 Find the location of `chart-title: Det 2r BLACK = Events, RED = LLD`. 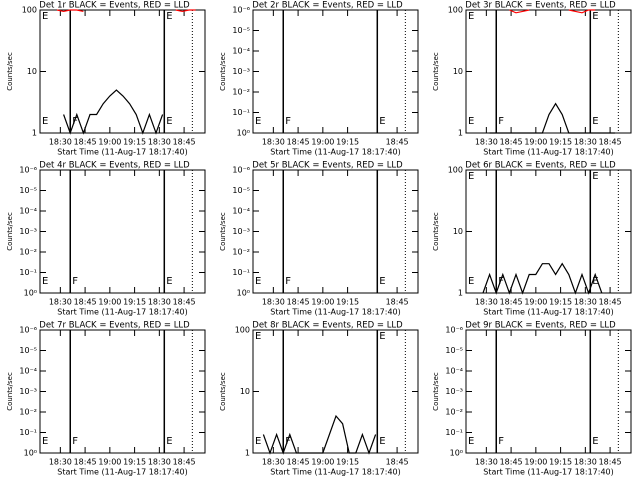

chart-title: Det 2r BLACK = Events, RED = LLD is located at coordinates (327, 6).